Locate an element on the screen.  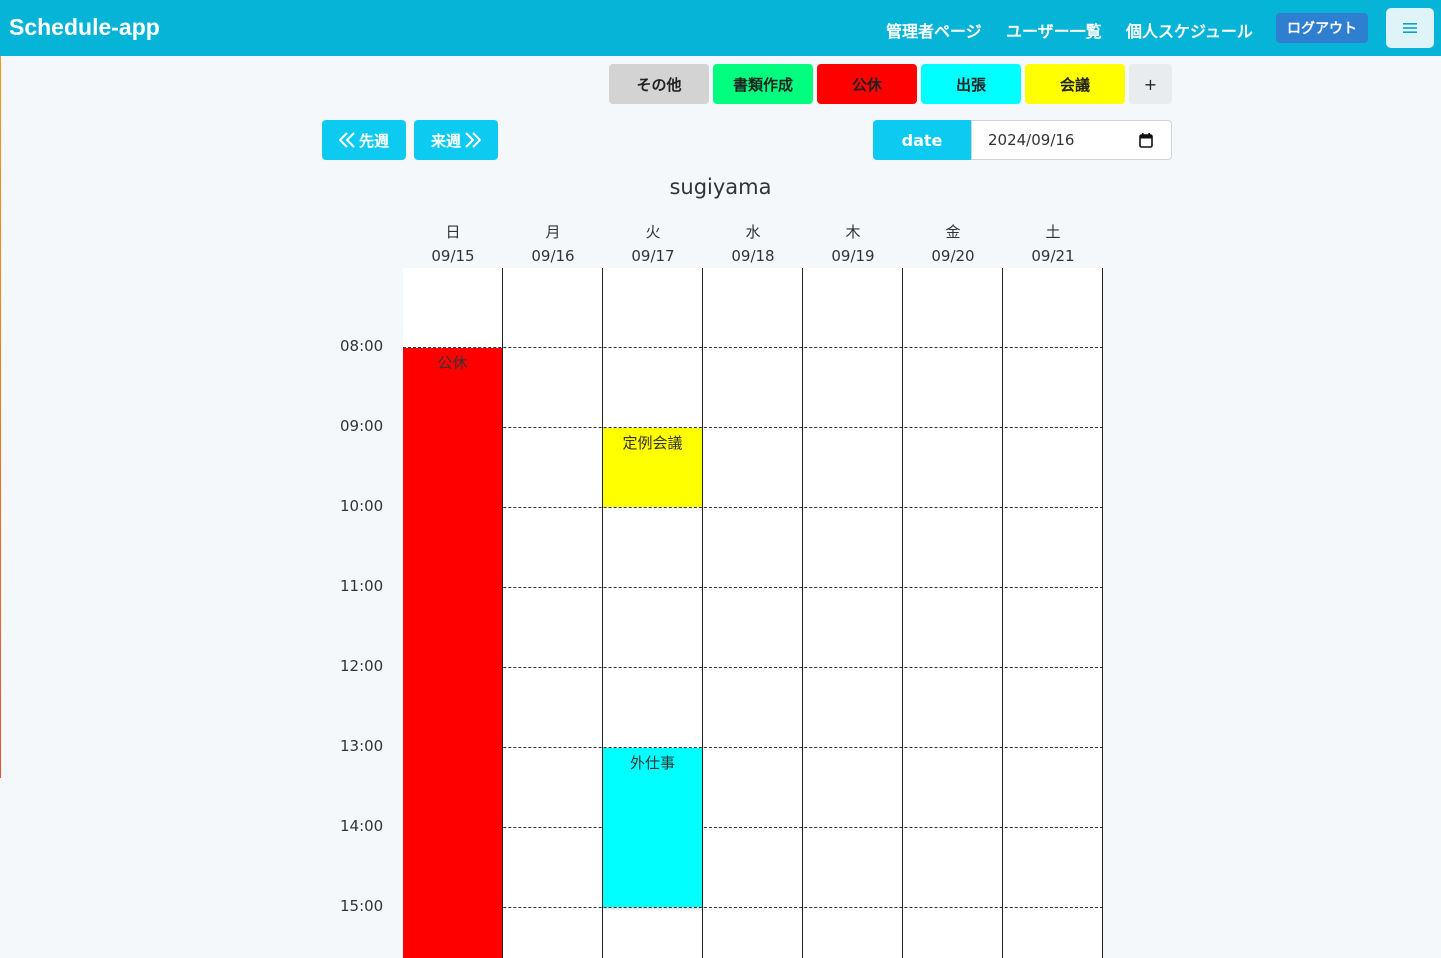
double-chevron-right-icon is located at coordinates (473, 140).